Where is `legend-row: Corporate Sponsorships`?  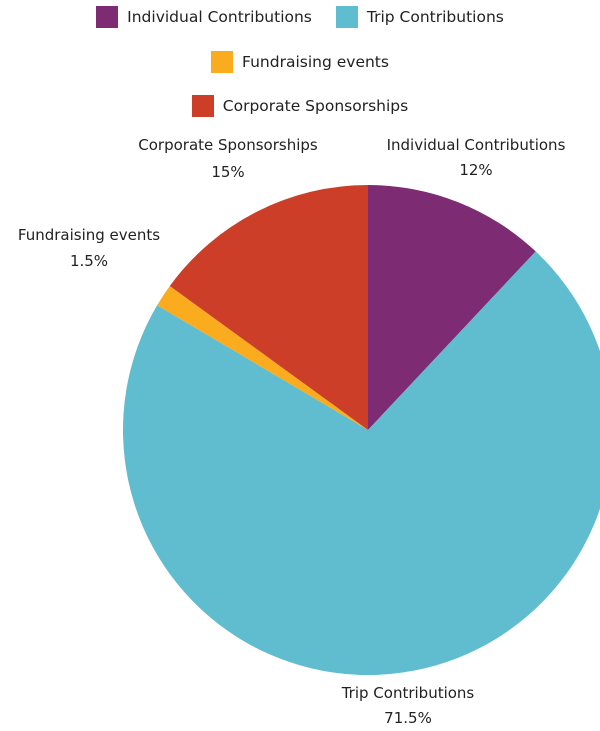 legend-row: Corporate Sponsorships is located at coordinates (300, 106).